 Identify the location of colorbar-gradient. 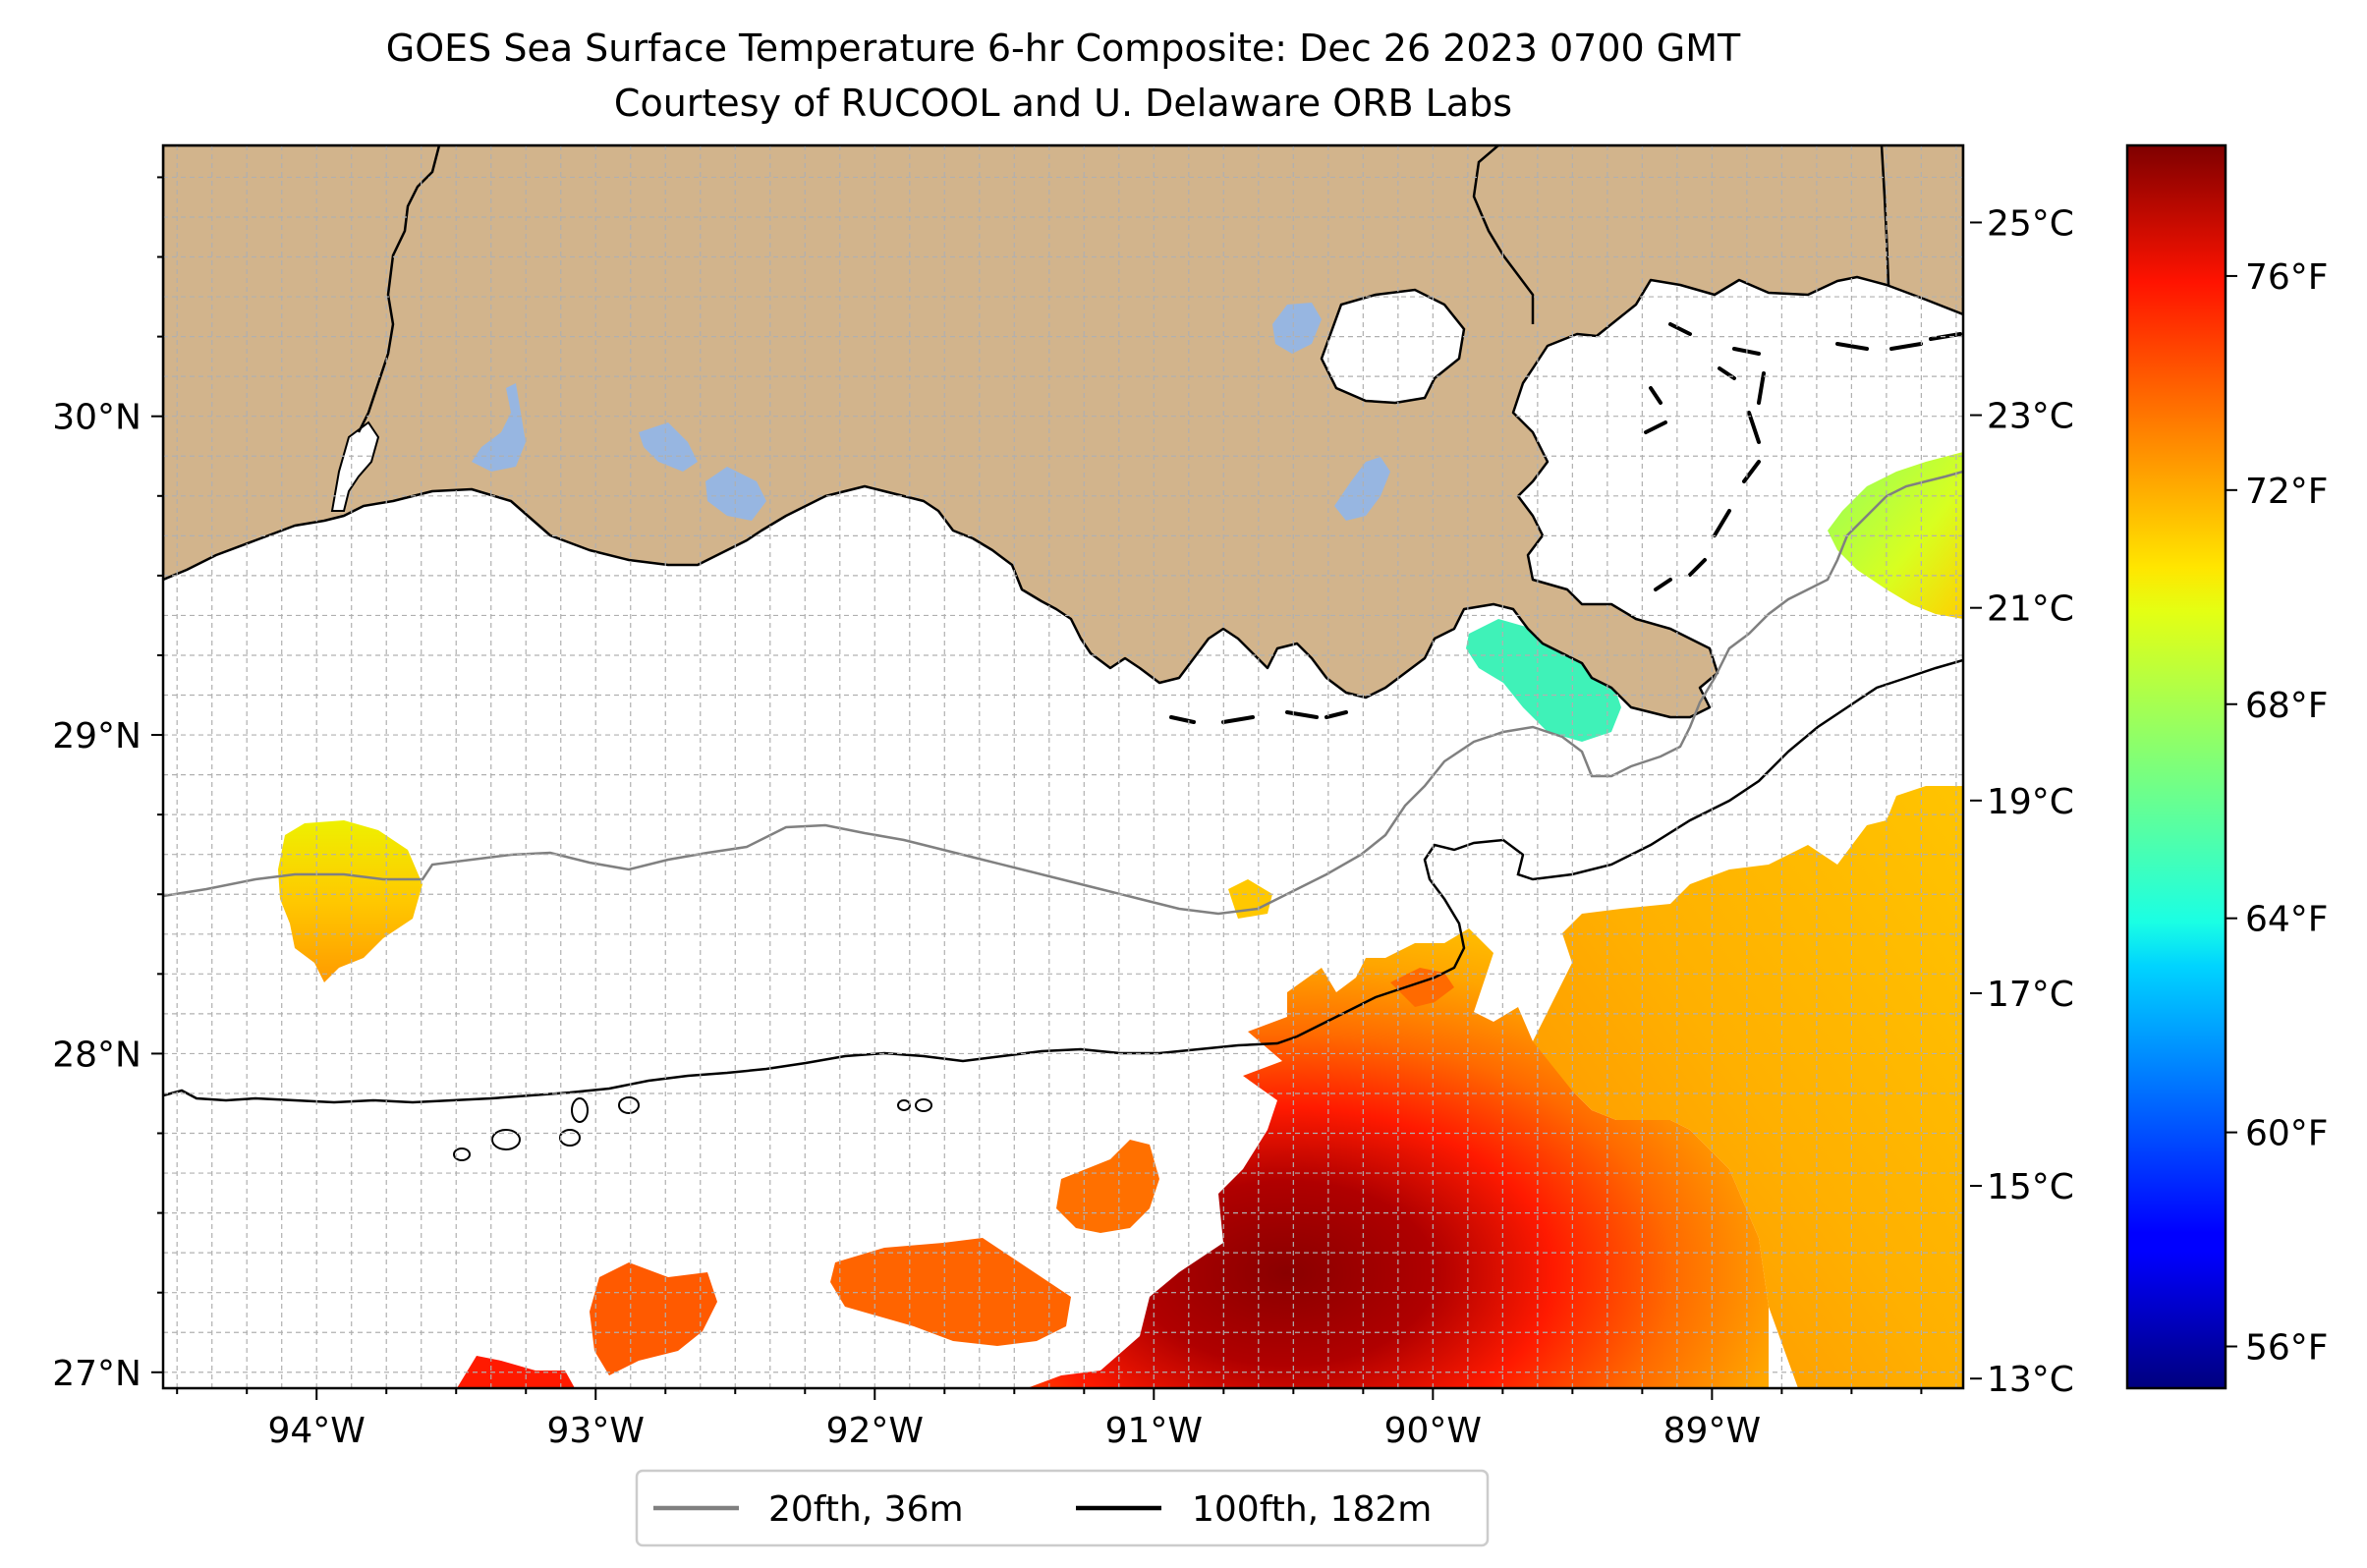
(2176, 766).